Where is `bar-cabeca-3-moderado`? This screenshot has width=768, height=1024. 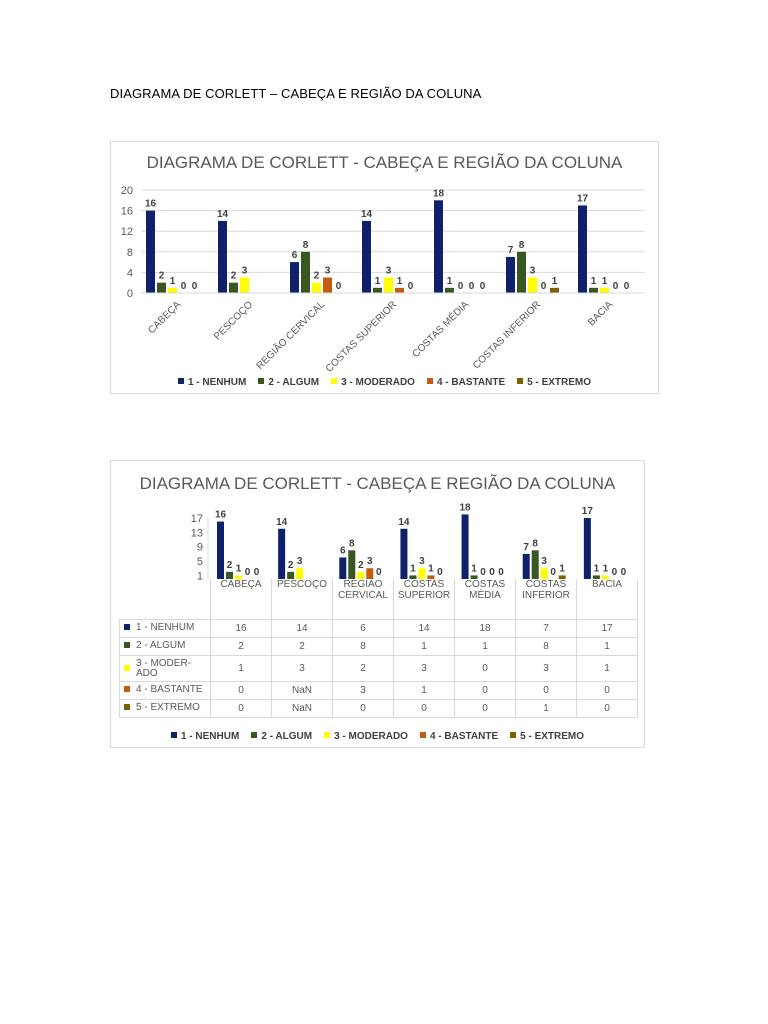 bar-cabeca-3-moderado is located at coordinates (238, 577).